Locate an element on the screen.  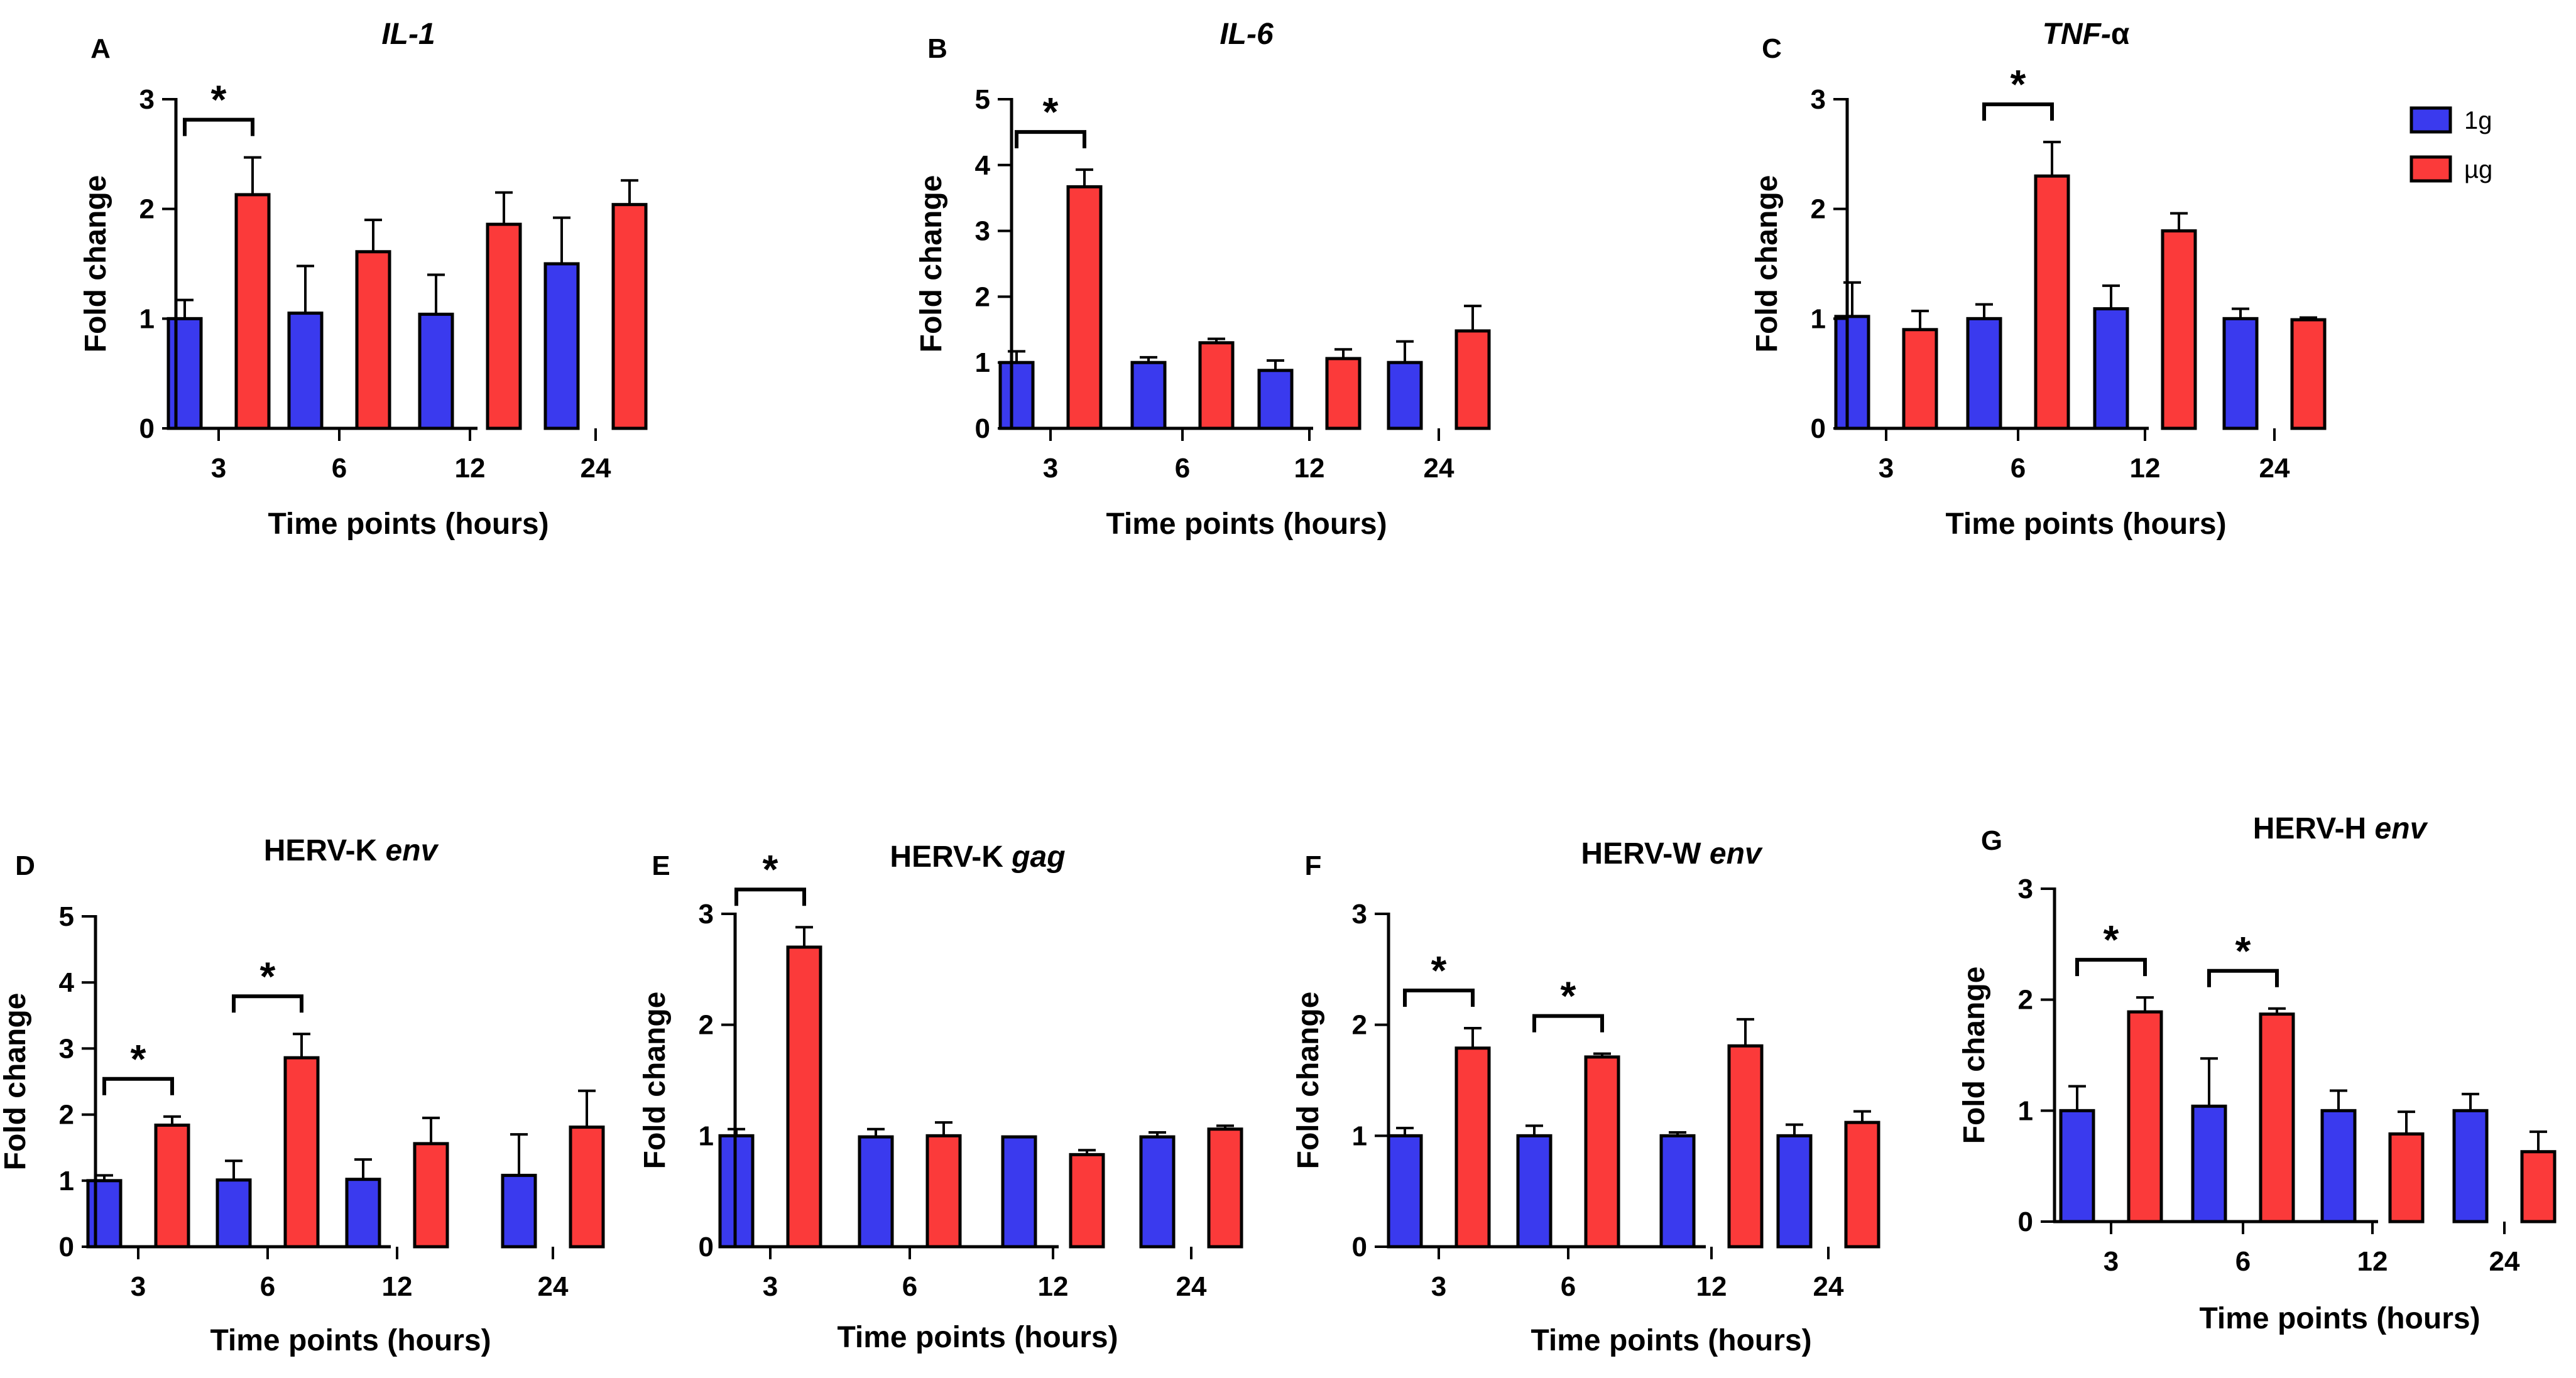
legend-label-1: µg is located at coordinates (2478, 169).